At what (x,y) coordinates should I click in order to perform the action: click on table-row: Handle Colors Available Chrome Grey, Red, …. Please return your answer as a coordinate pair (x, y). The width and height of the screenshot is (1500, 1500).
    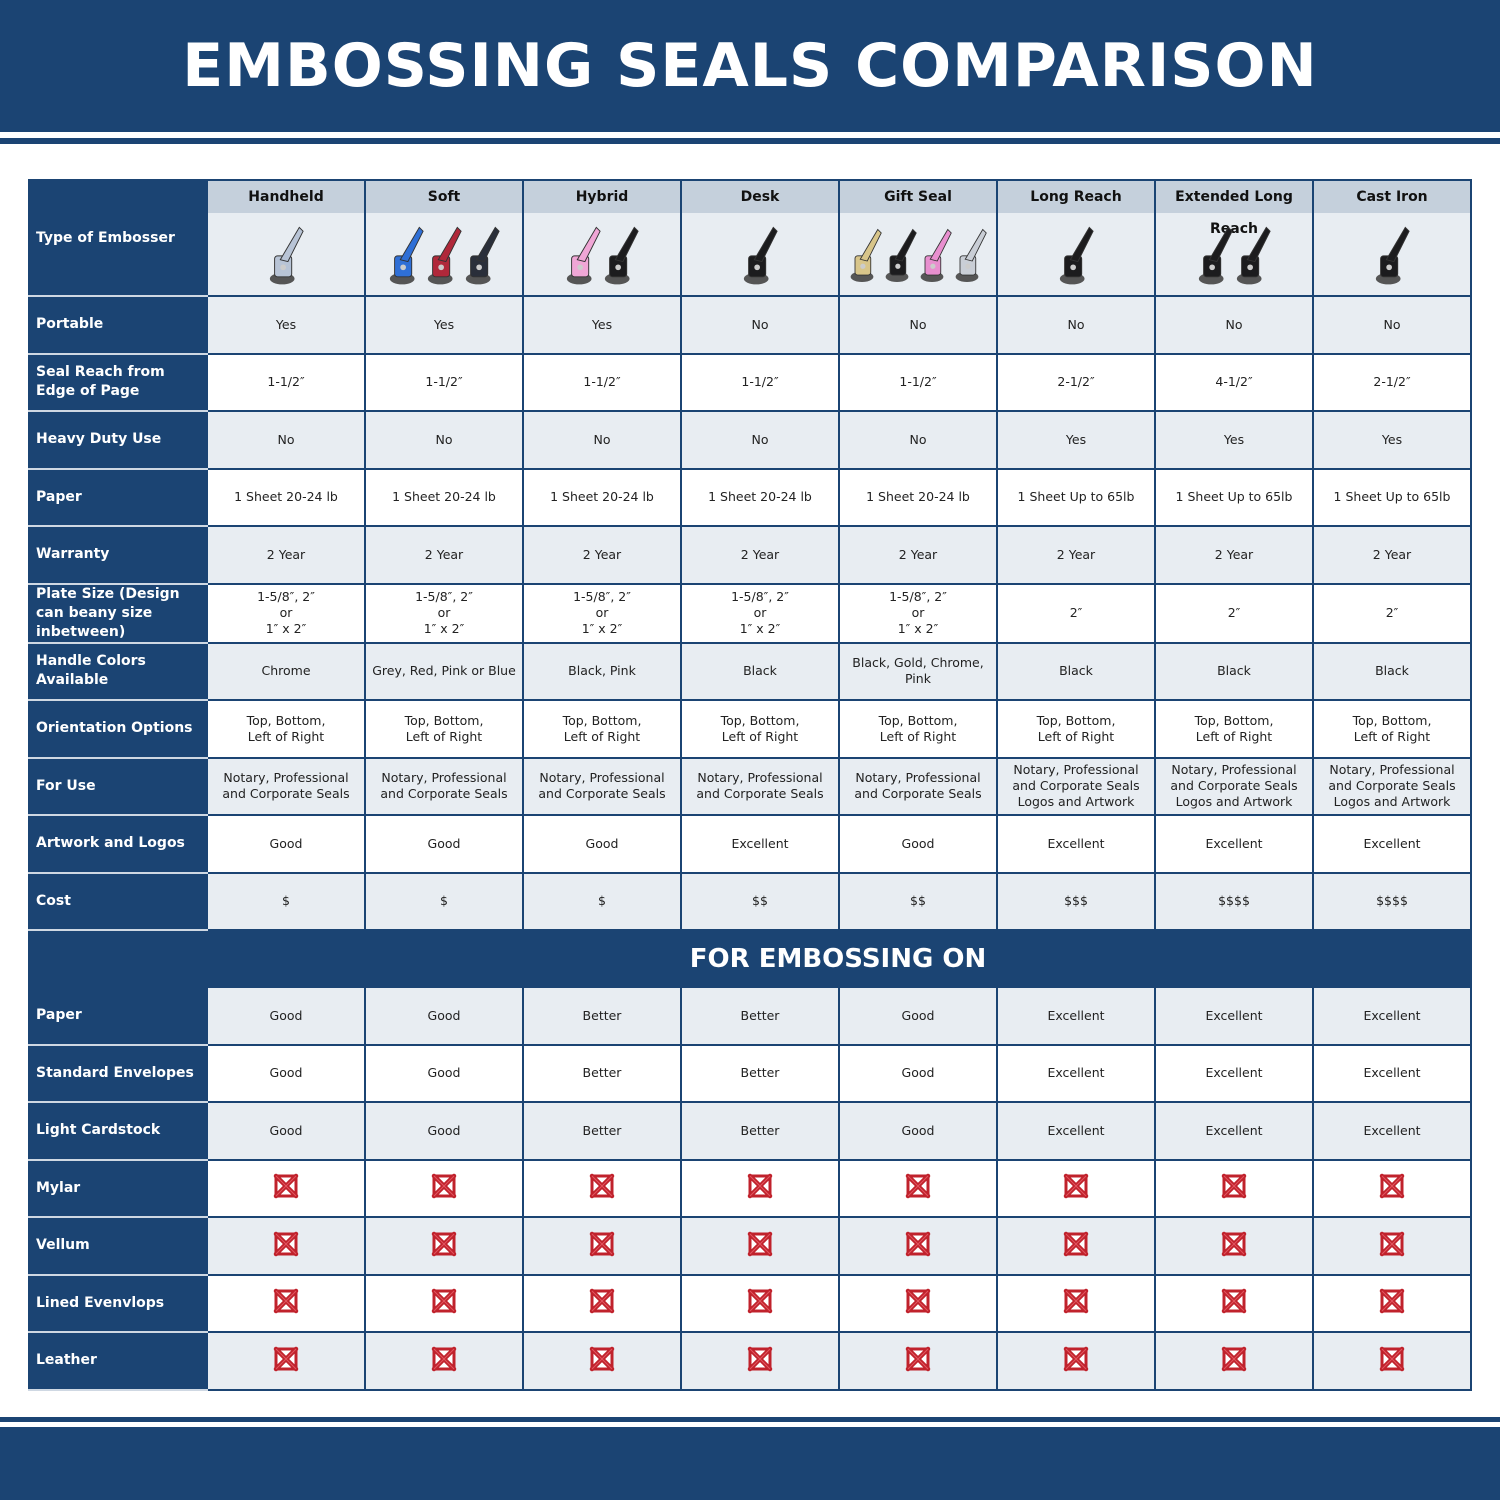
    Looking at the image, I should click on (750, 671).